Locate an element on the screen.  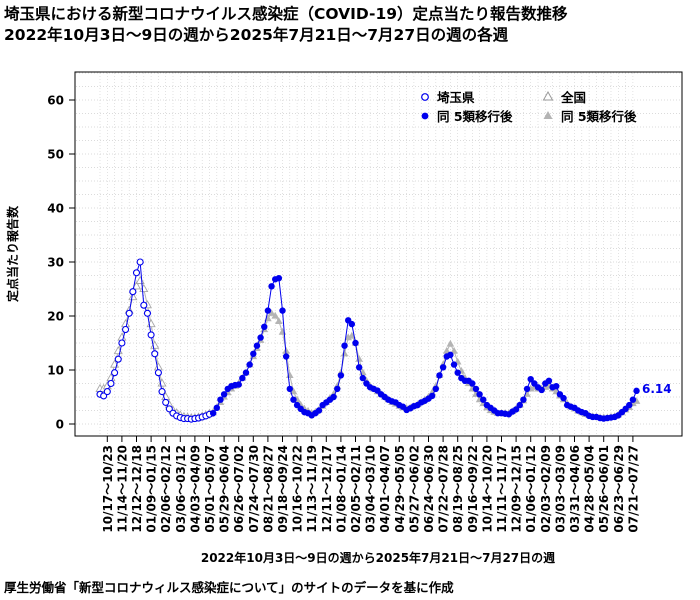
x-tick-label: 05/01～05/07 is located at coordinates (210, 489).